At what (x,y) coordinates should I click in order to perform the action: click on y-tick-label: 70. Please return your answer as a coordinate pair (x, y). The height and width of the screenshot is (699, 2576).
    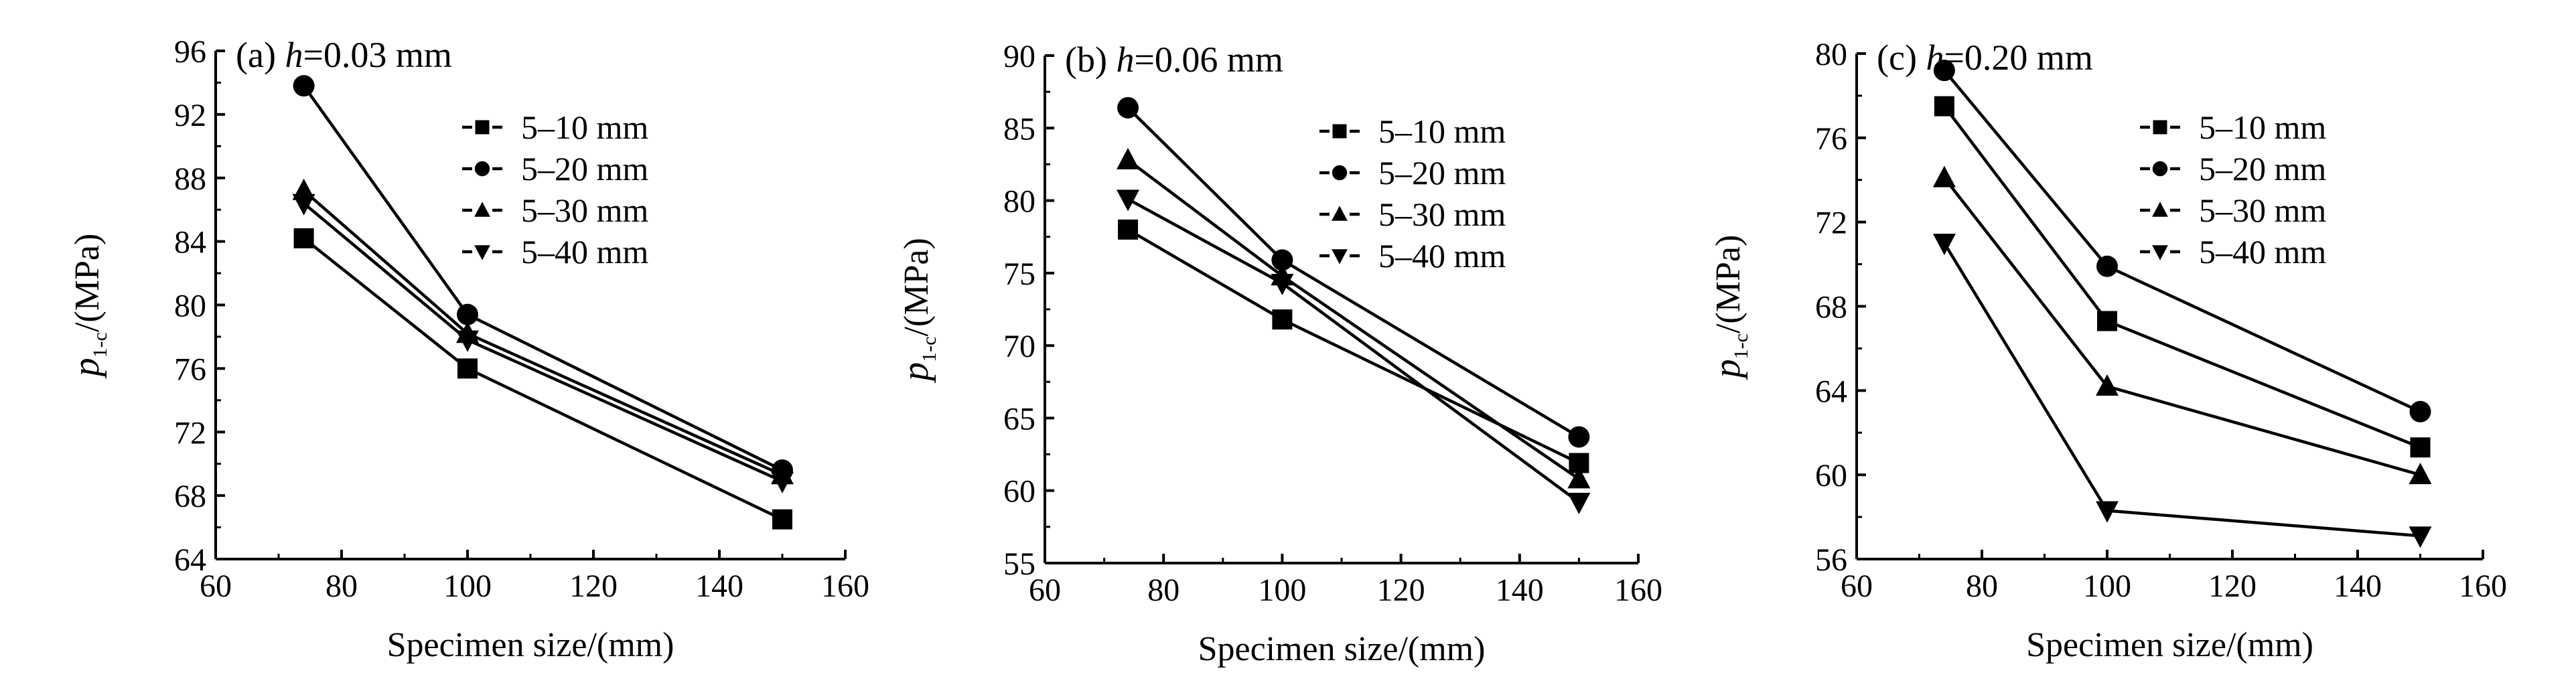
    Looking at the image, I should click on (1019, 346).